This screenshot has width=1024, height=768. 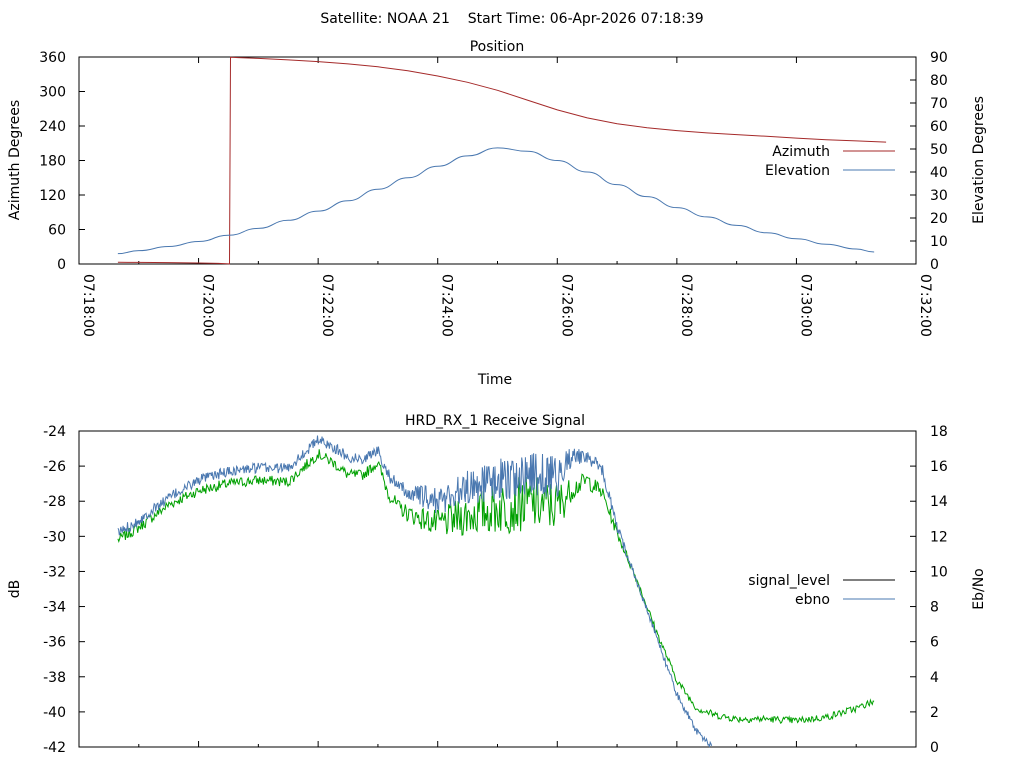 I want to click on position-y2-tick-label-2: 20, so click(x=939, y=219).